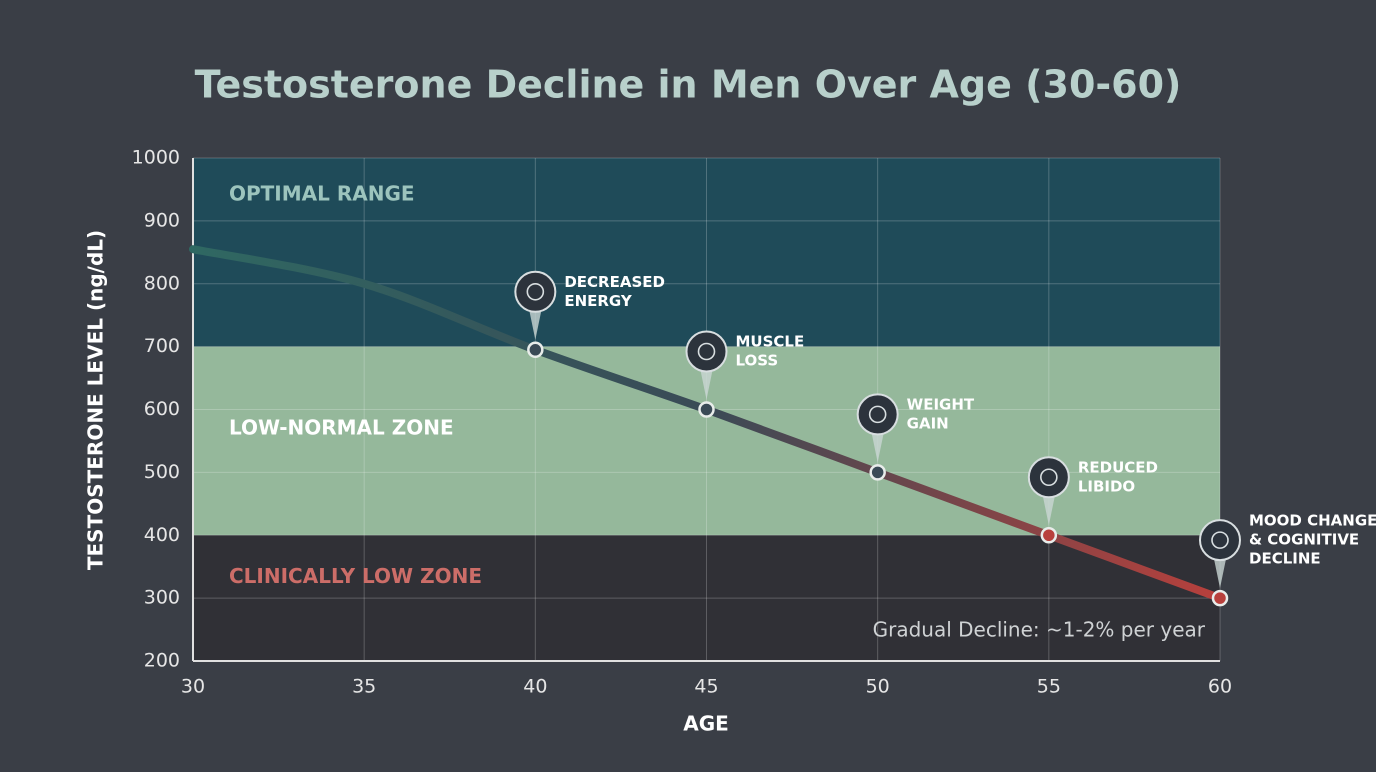  Describe the element at coordinates (1106, 486) in the screenshot. I see `annotation-label: LIBIDO` at that location.